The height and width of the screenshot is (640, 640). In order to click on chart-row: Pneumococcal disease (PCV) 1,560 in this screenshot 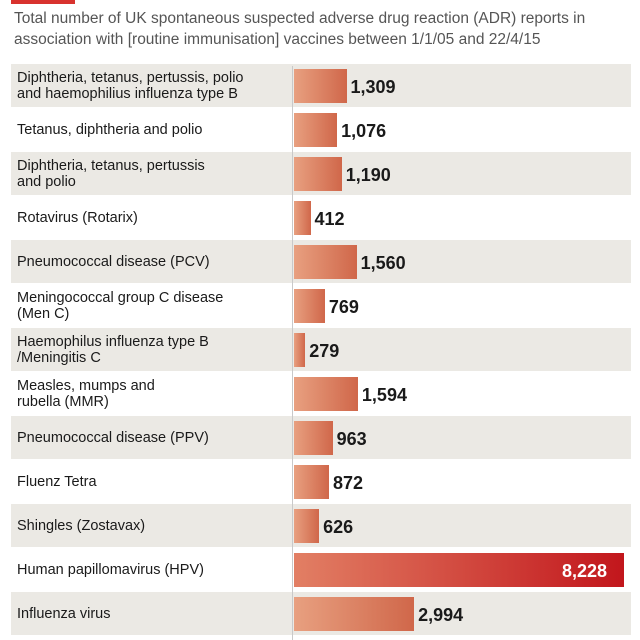, I will do `click(321, 261)`.